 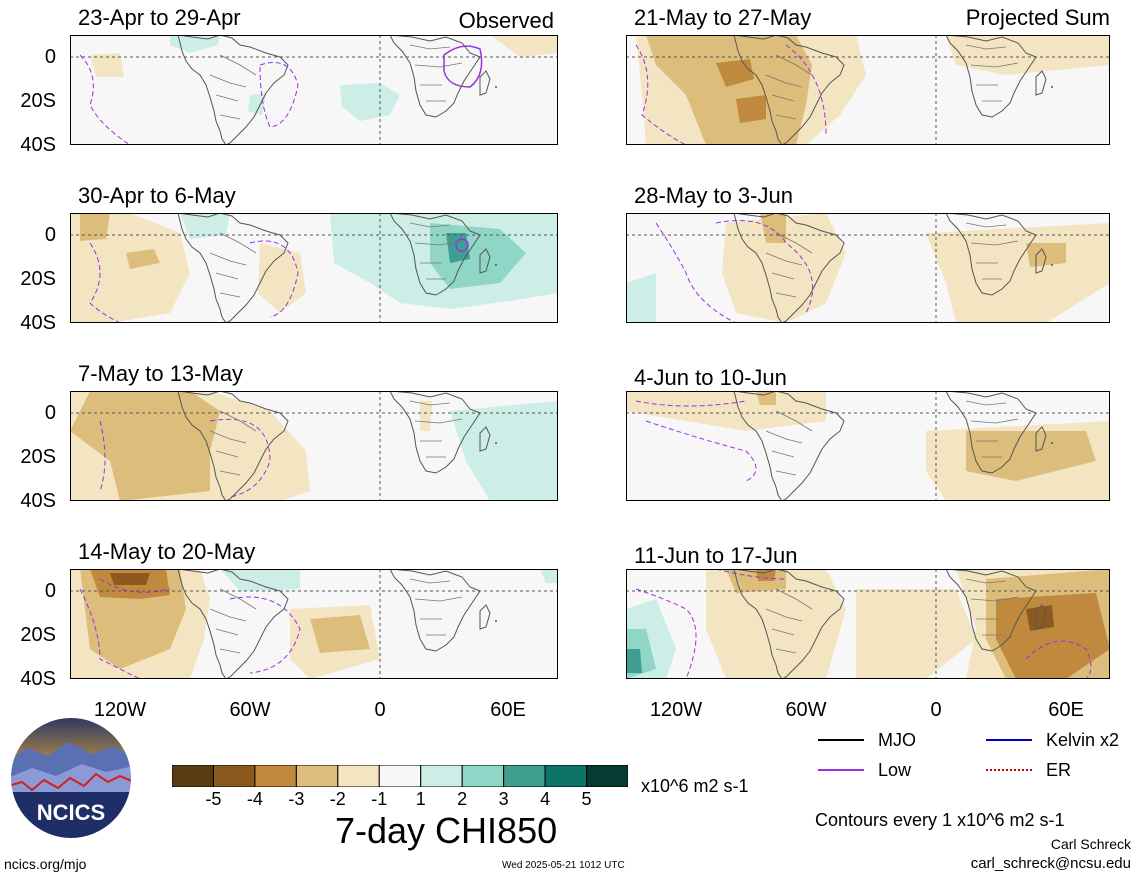 I want to click on ytick-left-0-0: 0, so click(x=50, y=57).